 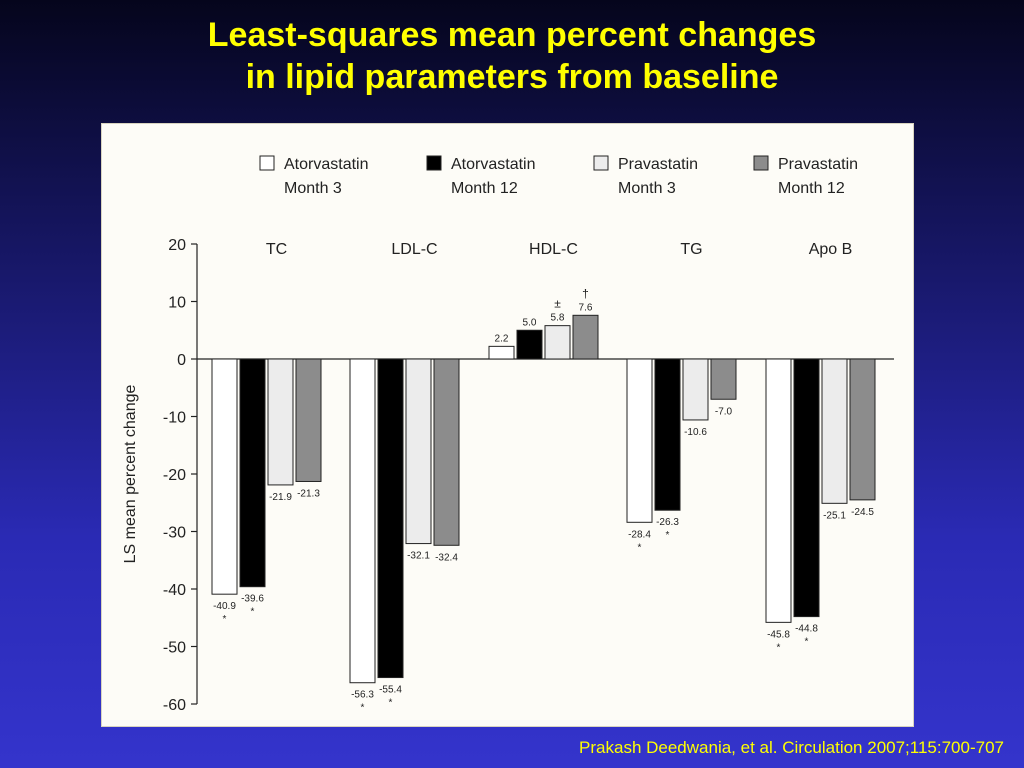 I want to click on bar-value-label: -32.4, so click(x=446, y=557).